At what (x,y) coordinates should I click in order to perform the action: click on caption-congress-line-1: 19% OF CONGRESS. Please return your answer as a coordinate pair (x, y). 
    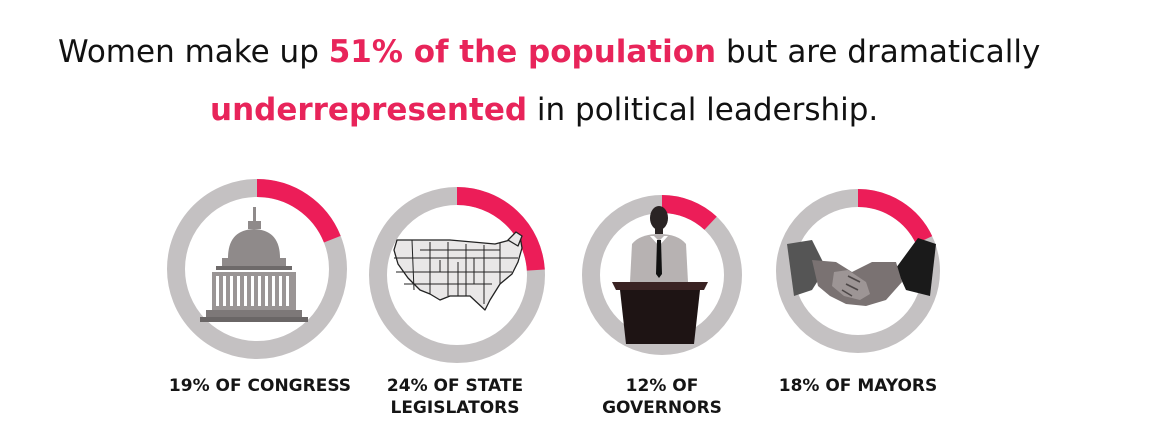
    Looking at the image, I should click on (260, 386).